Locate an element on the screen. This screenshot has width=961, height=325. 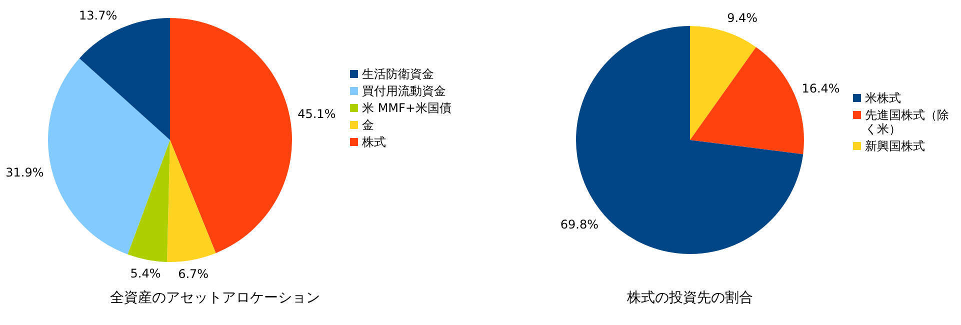
data-label: 31.9% is located at coordinates (25, 173).